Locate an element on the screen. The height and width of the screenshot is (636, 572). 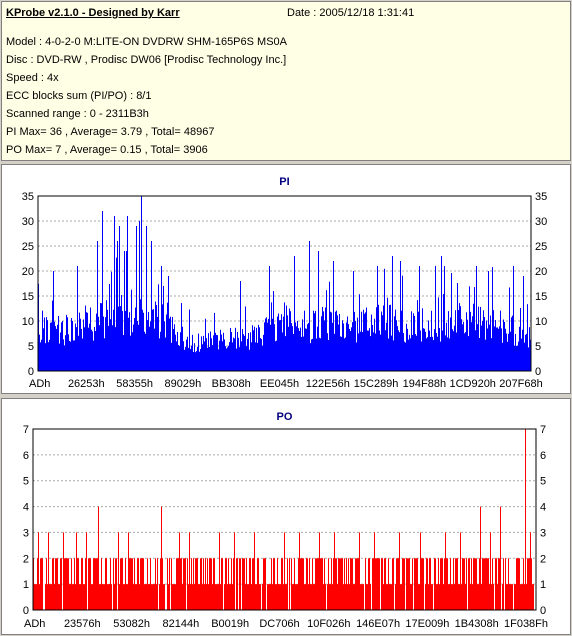
x-tick-label: EE045h is located at coordinates (279, 384).